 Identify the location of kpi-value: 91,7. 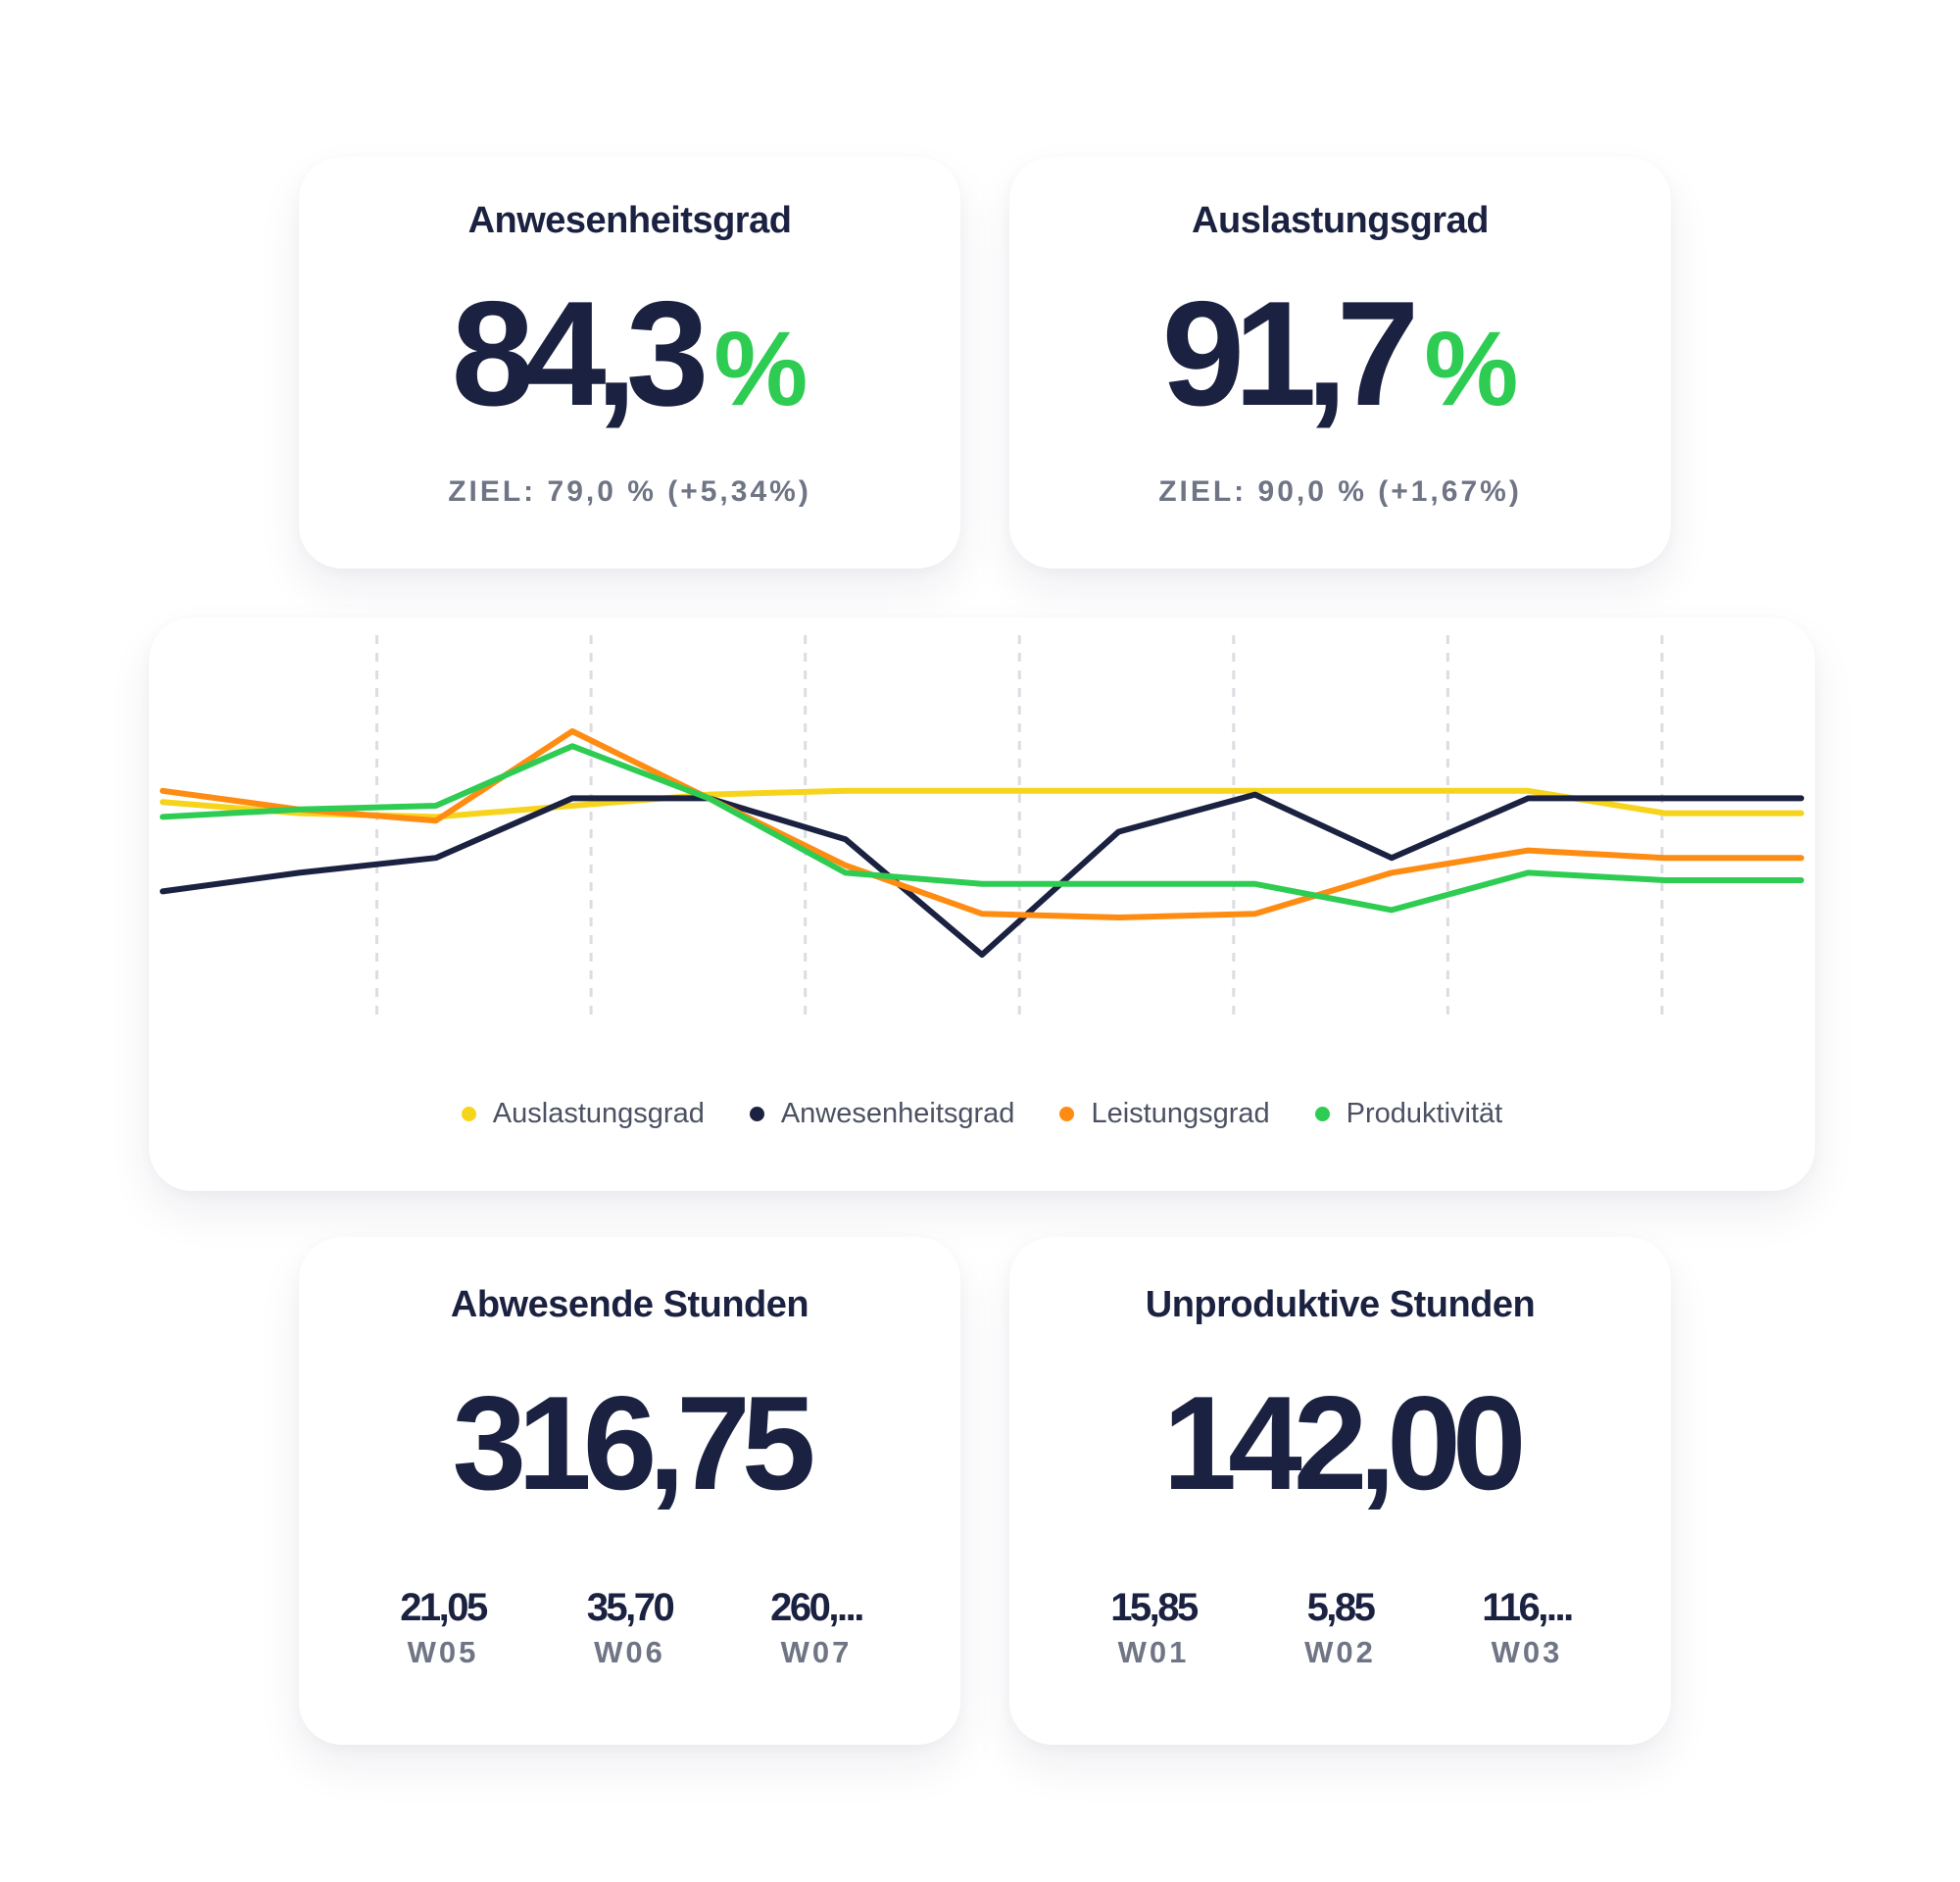
(1290, 354).